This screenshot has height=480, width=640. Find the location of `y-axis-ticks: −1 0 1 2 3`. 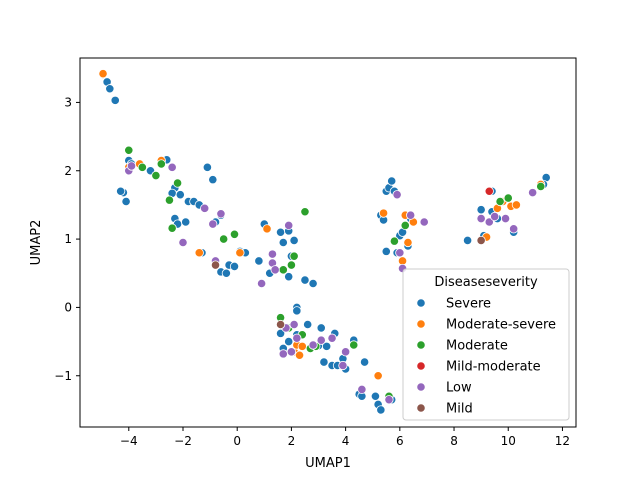

y-axis-ticks: −1 0 1 2 3 is located at coordinates (67, 239).